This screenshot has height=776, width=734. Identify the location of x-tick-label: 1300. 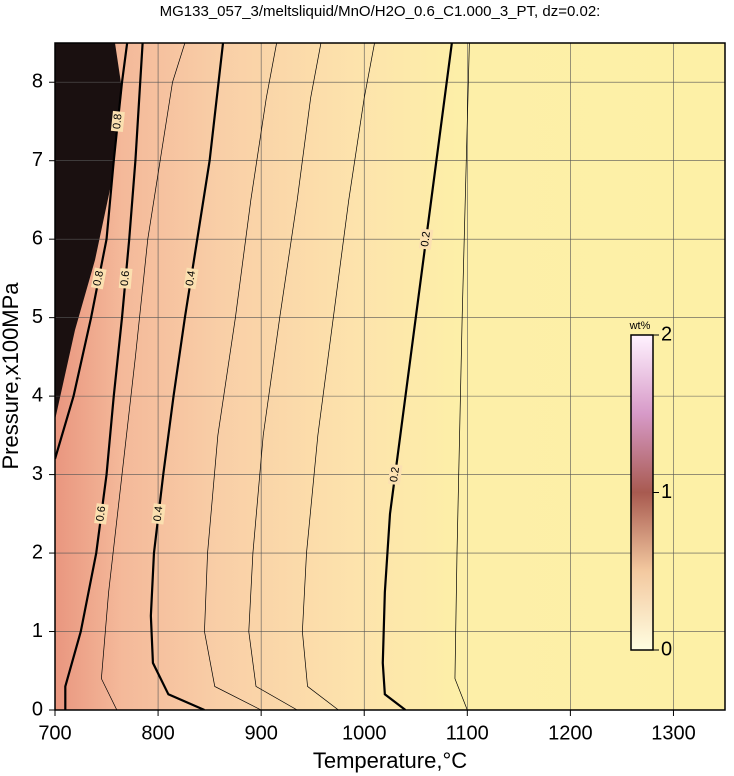
(673, 733).